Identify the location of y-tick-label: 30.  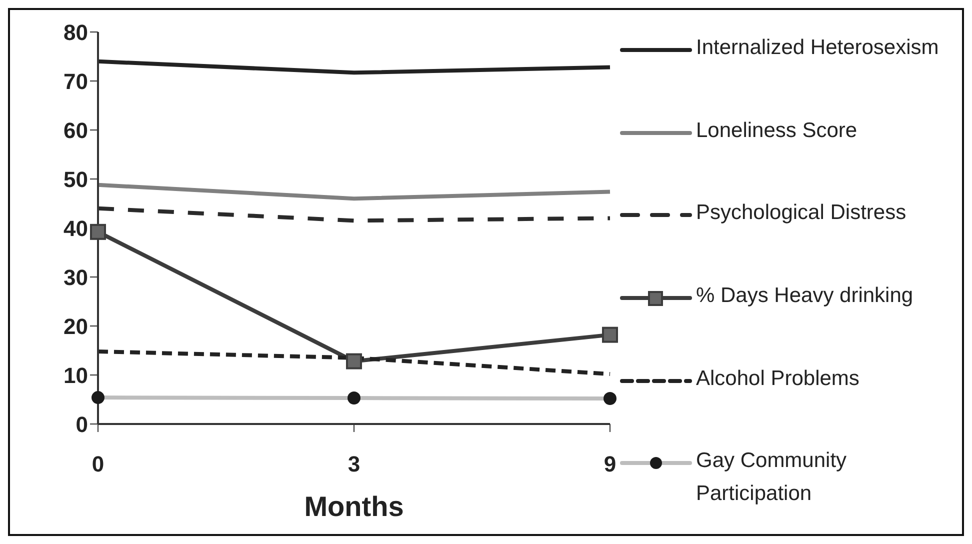
(76, 277).